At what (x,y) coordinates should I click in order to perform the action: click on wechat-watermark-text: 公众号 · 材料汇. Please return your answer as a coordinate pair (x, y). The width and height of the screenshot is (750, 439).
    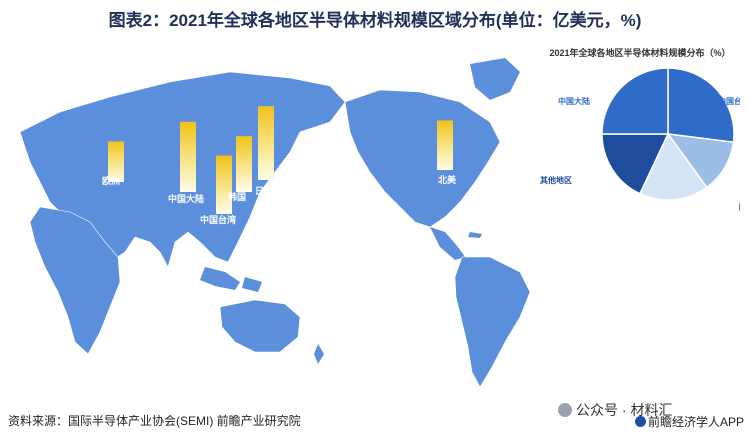
    Looking at the image, I should click on (624, 410).